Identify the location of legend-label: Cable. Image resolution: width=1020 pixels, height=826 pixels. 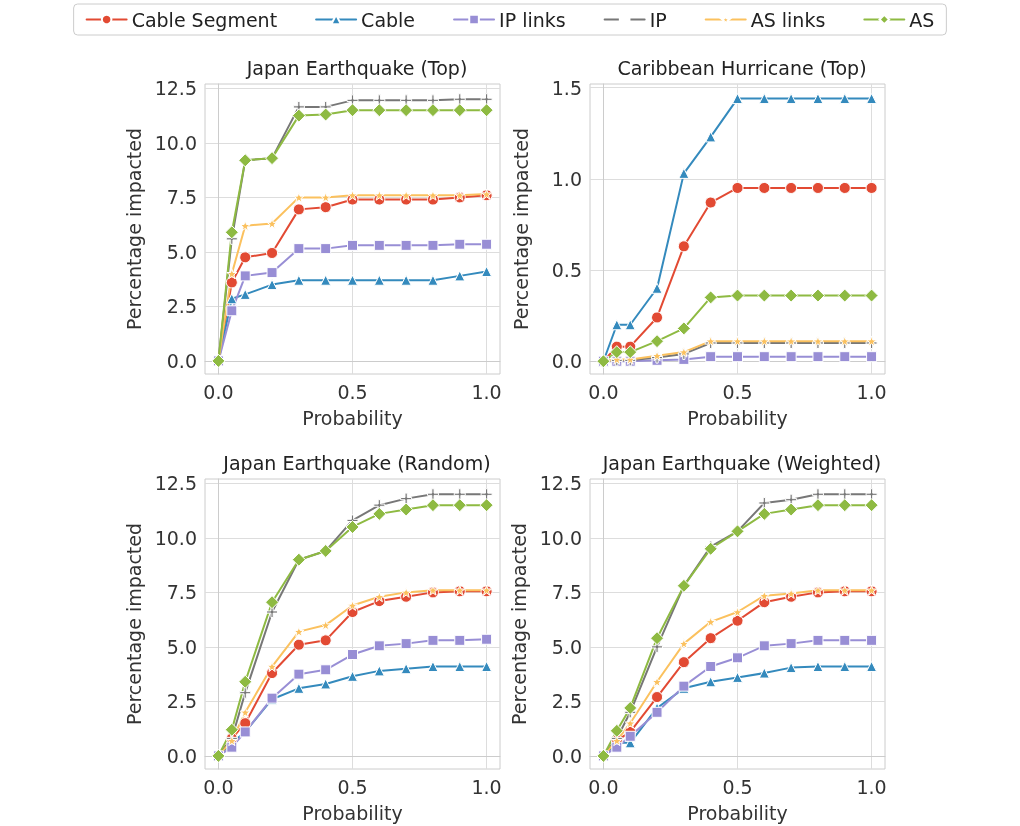
(388, 19).